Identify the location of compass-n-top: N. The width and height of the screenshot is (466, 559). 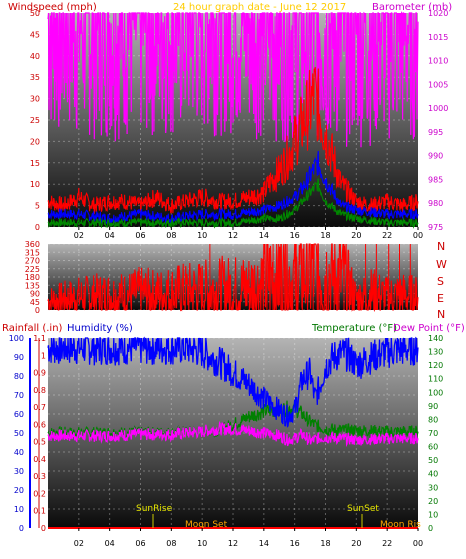
(441, 246).